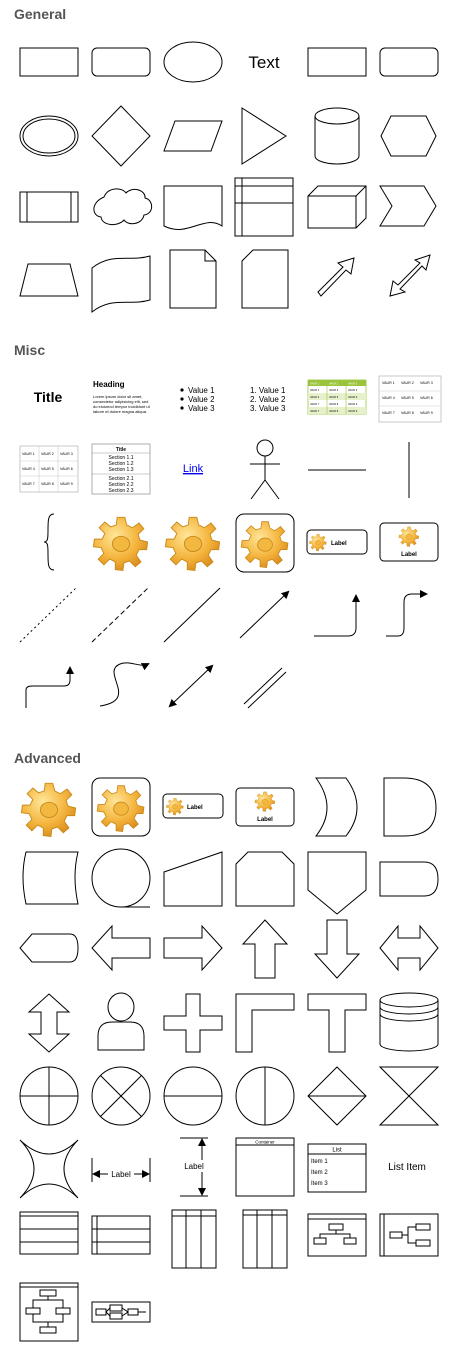 The height and width of the screenshot is (1368, 474). Describe the element at coordinates (193, 879) in the screenshot. I see `manual-input-shape` at that location.